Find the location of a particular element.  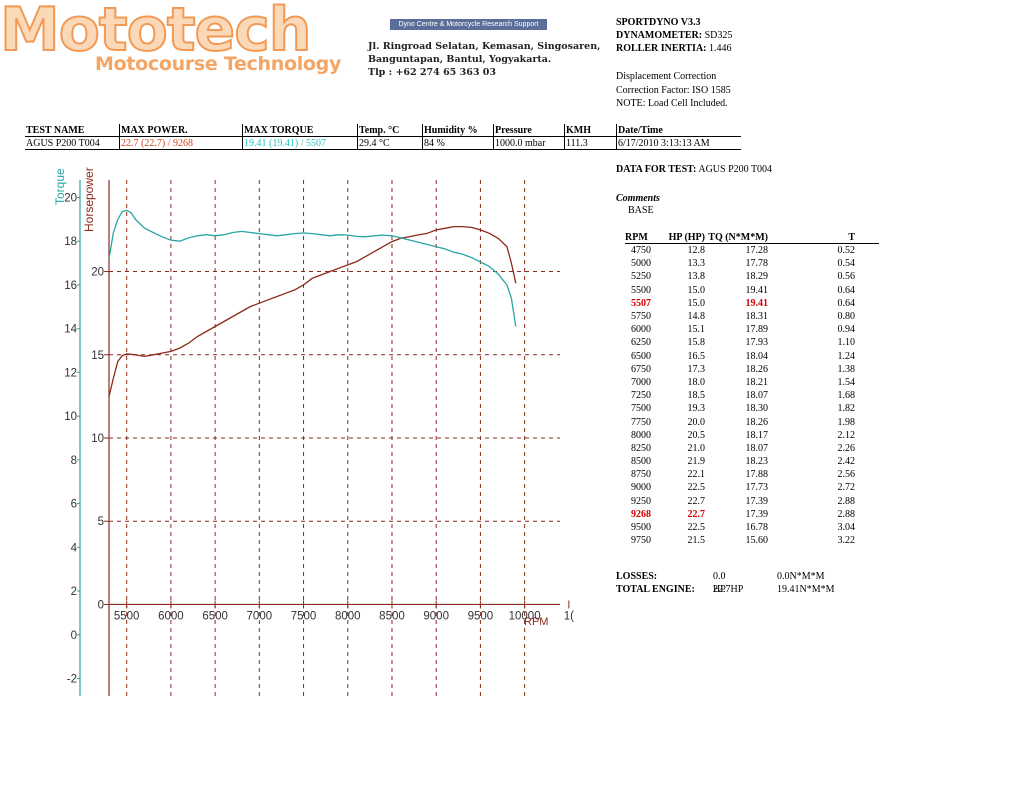

data-for-test-label: DATA FOR TEST: is located at coordinates (656, 169).